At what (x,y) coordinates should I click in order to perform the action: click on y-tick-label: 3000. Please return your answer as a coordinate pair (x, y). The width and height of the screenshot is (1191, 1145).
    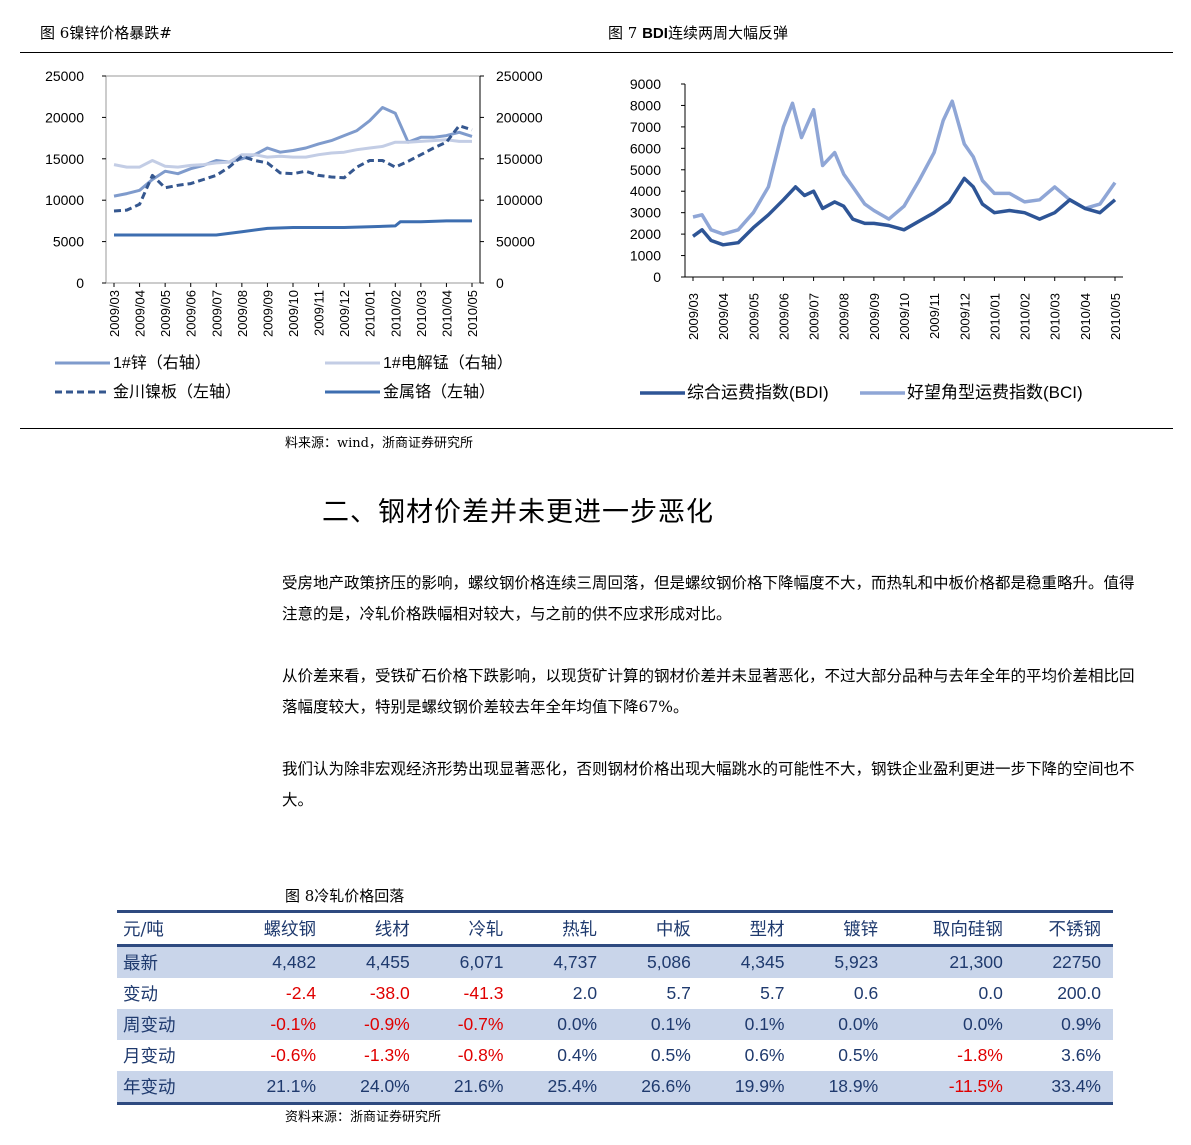
    Looking at the image, I should click on (645, 213).